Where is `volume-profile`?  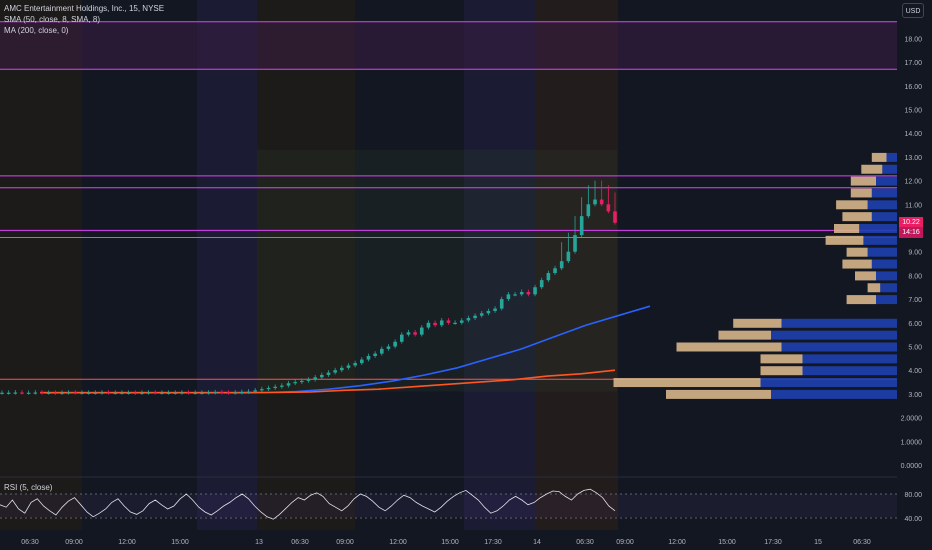
volume-profile is located at coordinates (755, 275).